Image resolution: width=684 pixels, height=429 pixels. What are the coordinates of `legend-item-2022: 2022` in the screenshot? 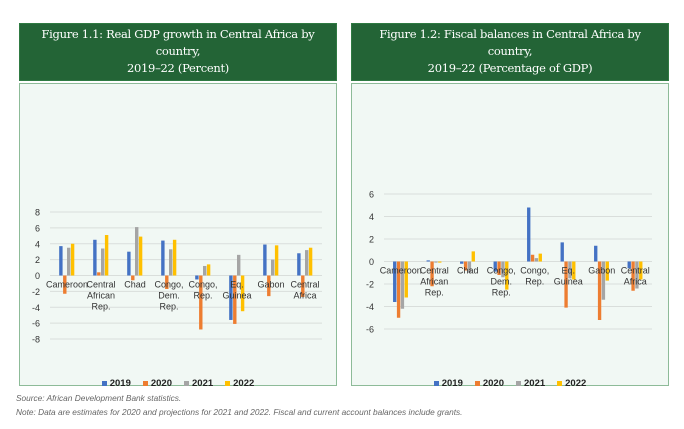 It's located at (239, 383).